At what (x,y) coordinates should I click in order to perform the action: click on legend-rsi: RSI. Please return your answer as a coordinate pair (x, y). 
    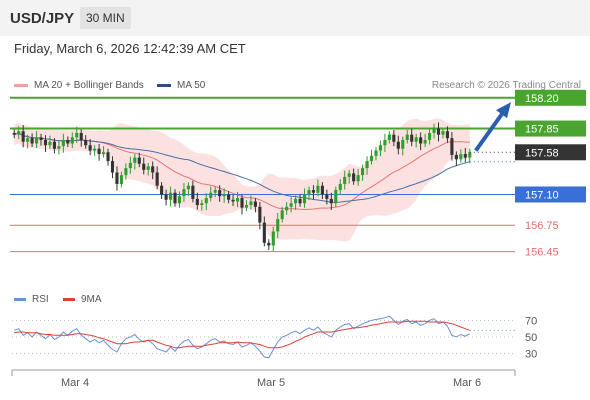
    Looking at the image, I should click on (31, 299).